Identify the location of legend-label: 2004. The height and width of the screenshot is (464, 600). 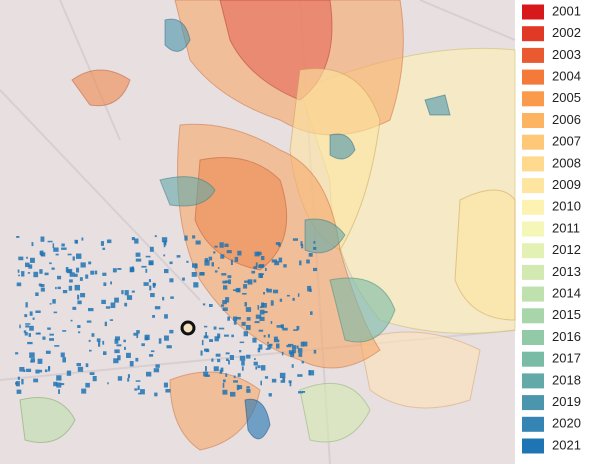
(566, 76).